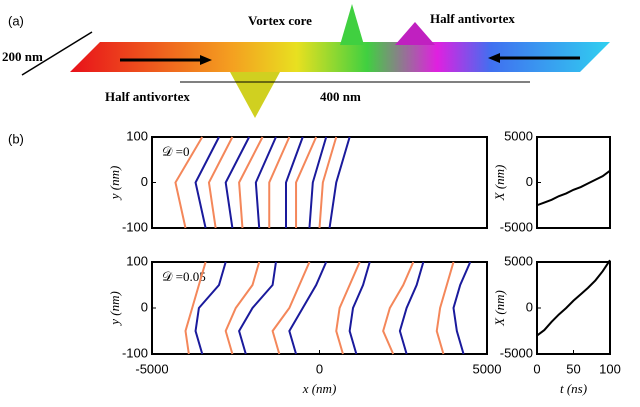 This screenshot has height=407, width=640. What do you see at coordinates (16, 138) in the screenshot?
I see `panel-label: (b)` at bounding box center [16, 138].